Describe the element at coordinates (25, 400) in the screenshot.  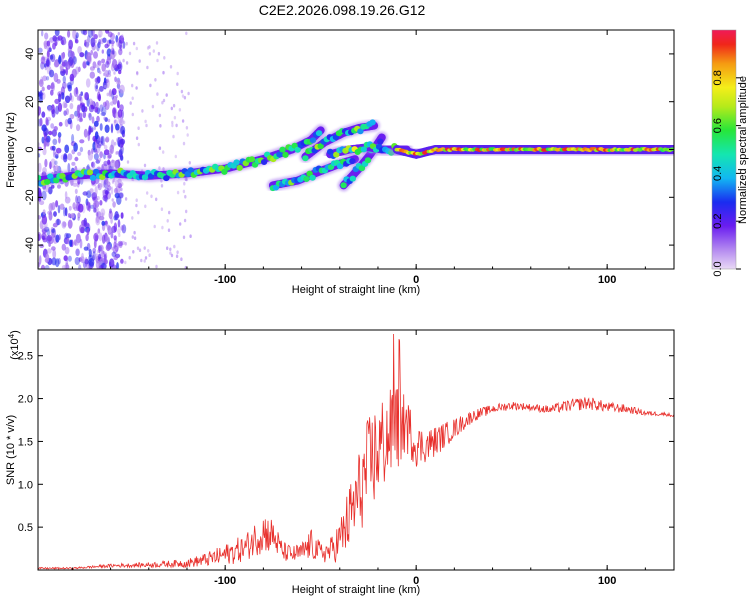
I see `snr-ytick-label: 2.0` at that location.